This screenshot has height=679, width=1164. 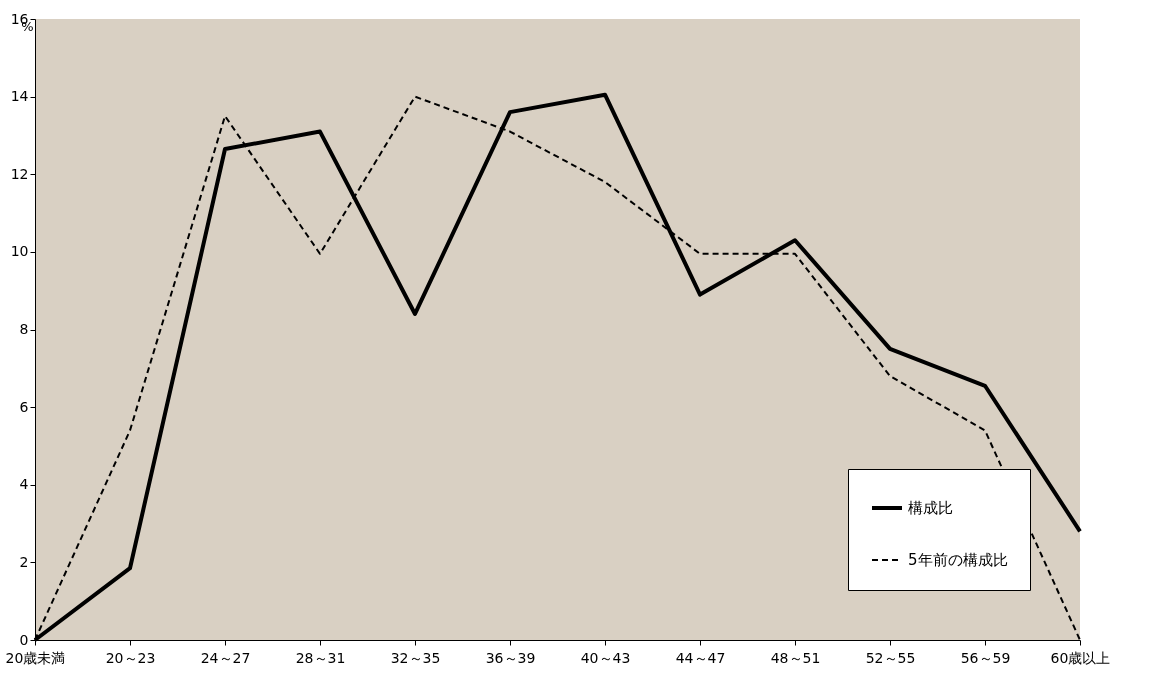 I want to click on x-tick-label: 44～47, so click(x=700, y=657).